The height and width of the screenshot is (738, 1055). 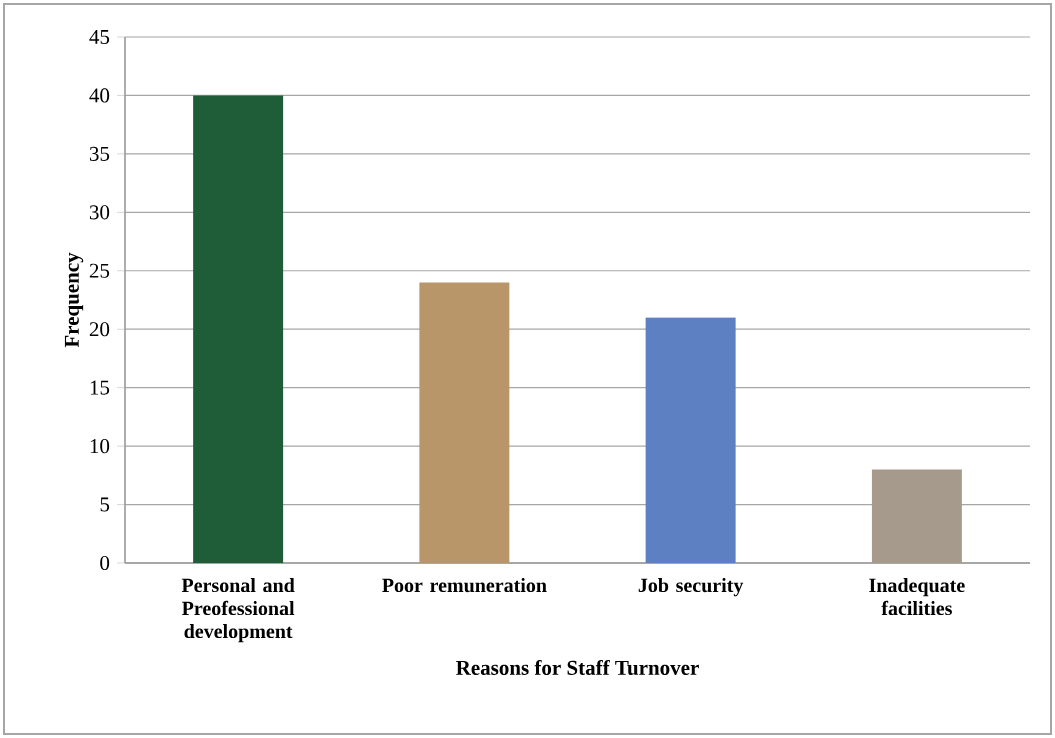 What do you see at coordinates (74, 300) in the screenshot?
I see `y-axis-title: Frequency` at bounding box center [74, 300].